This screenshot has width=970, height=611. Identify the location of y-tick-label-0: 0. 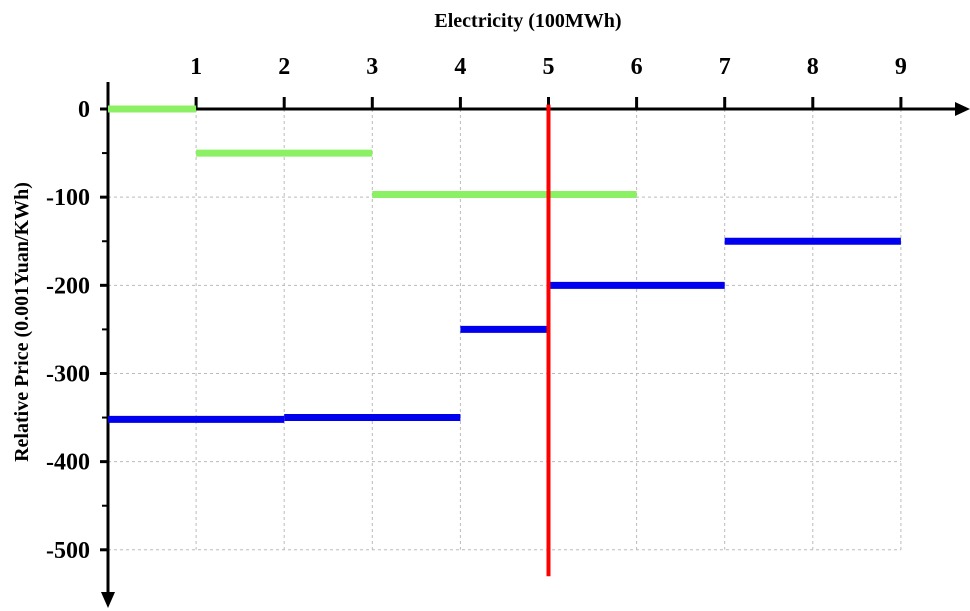
(84, 110).